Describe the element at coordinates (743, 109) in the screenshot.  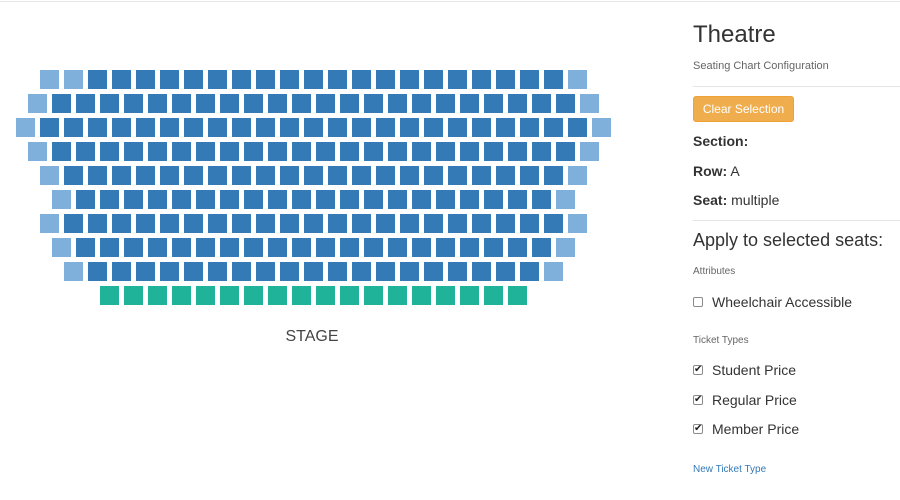
I see `clear-selection-button: Clear Selection` at that location.